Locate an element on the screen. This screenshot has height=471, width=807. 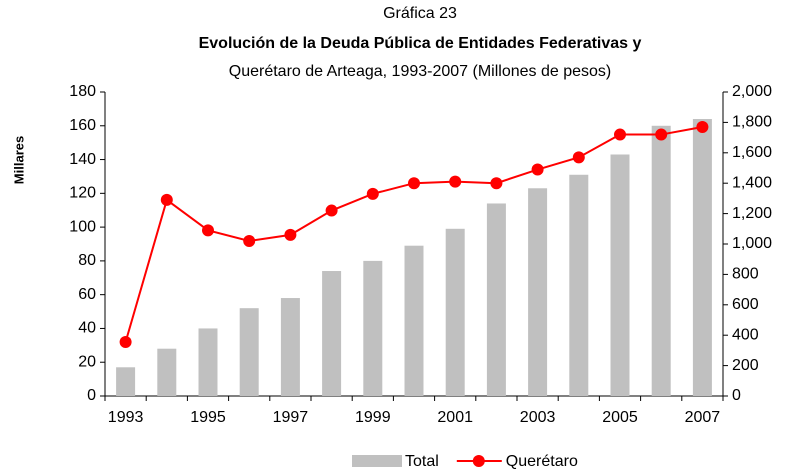
y2-tick-label: 600 is located at coordinates (745, 304).